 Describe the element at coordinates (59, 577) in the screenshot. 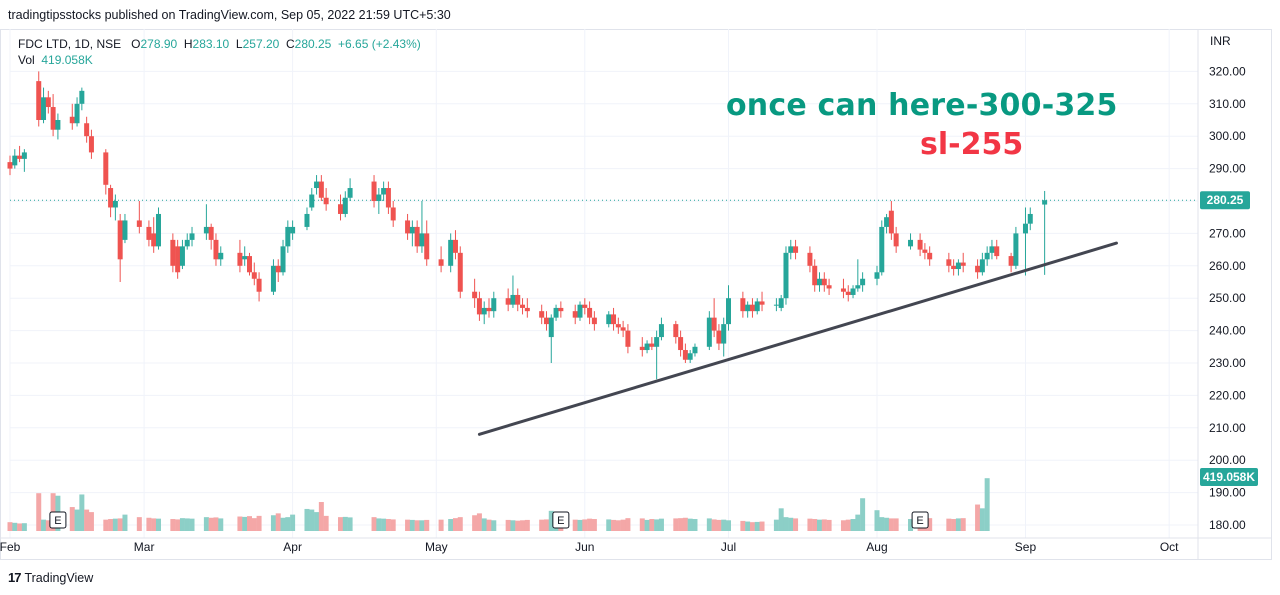

I see `brand-name: TradingView` at that location.